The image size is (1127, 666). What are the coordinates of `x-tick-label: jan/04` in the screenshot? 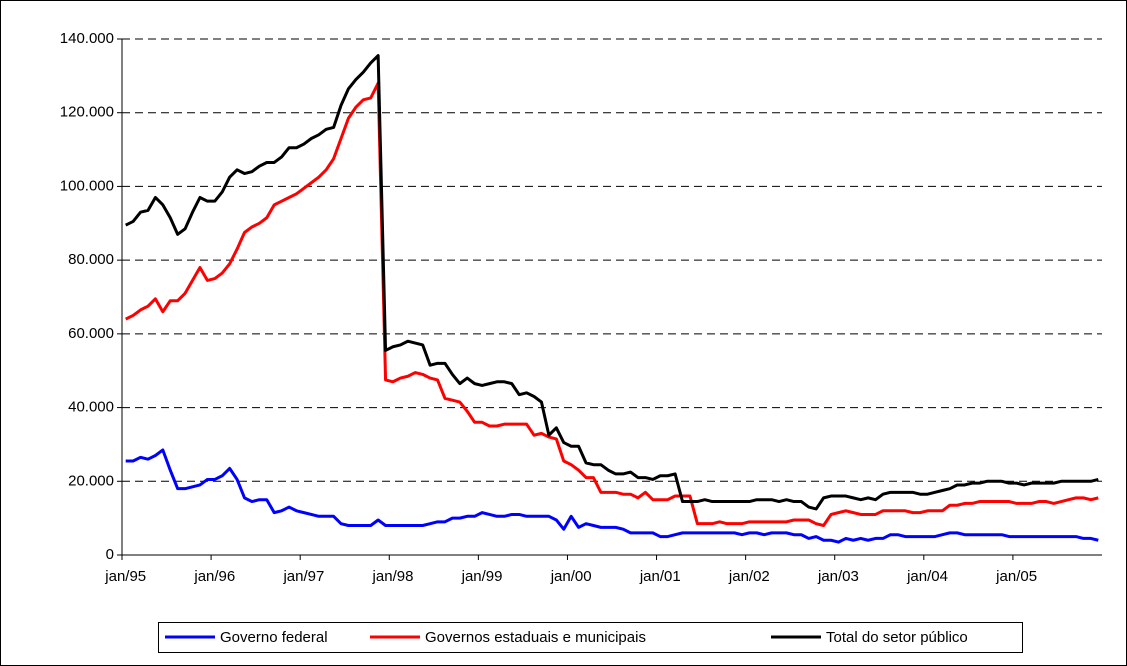 It's located at (927, 576).